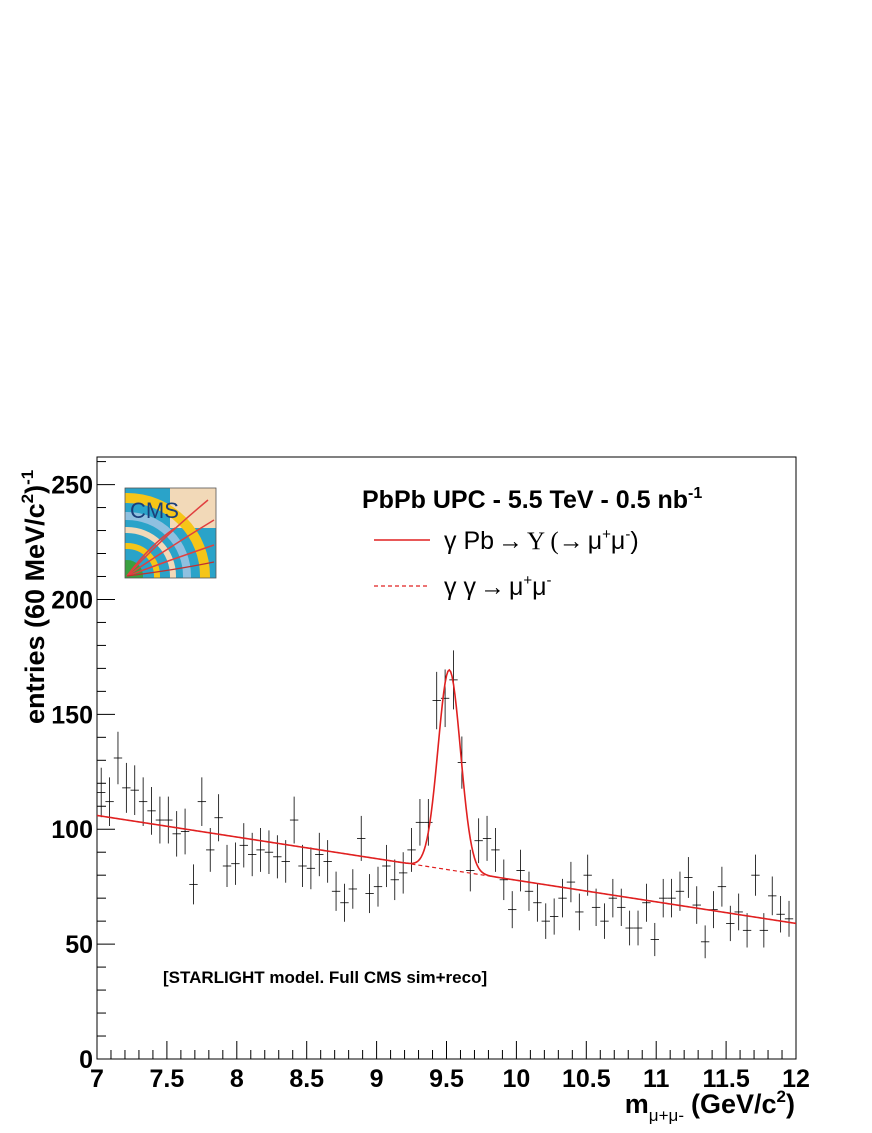  I want to click on legend-title: PbPb UPC - 5.5 TeV - 0.5 nb-1, so click(532, 499).